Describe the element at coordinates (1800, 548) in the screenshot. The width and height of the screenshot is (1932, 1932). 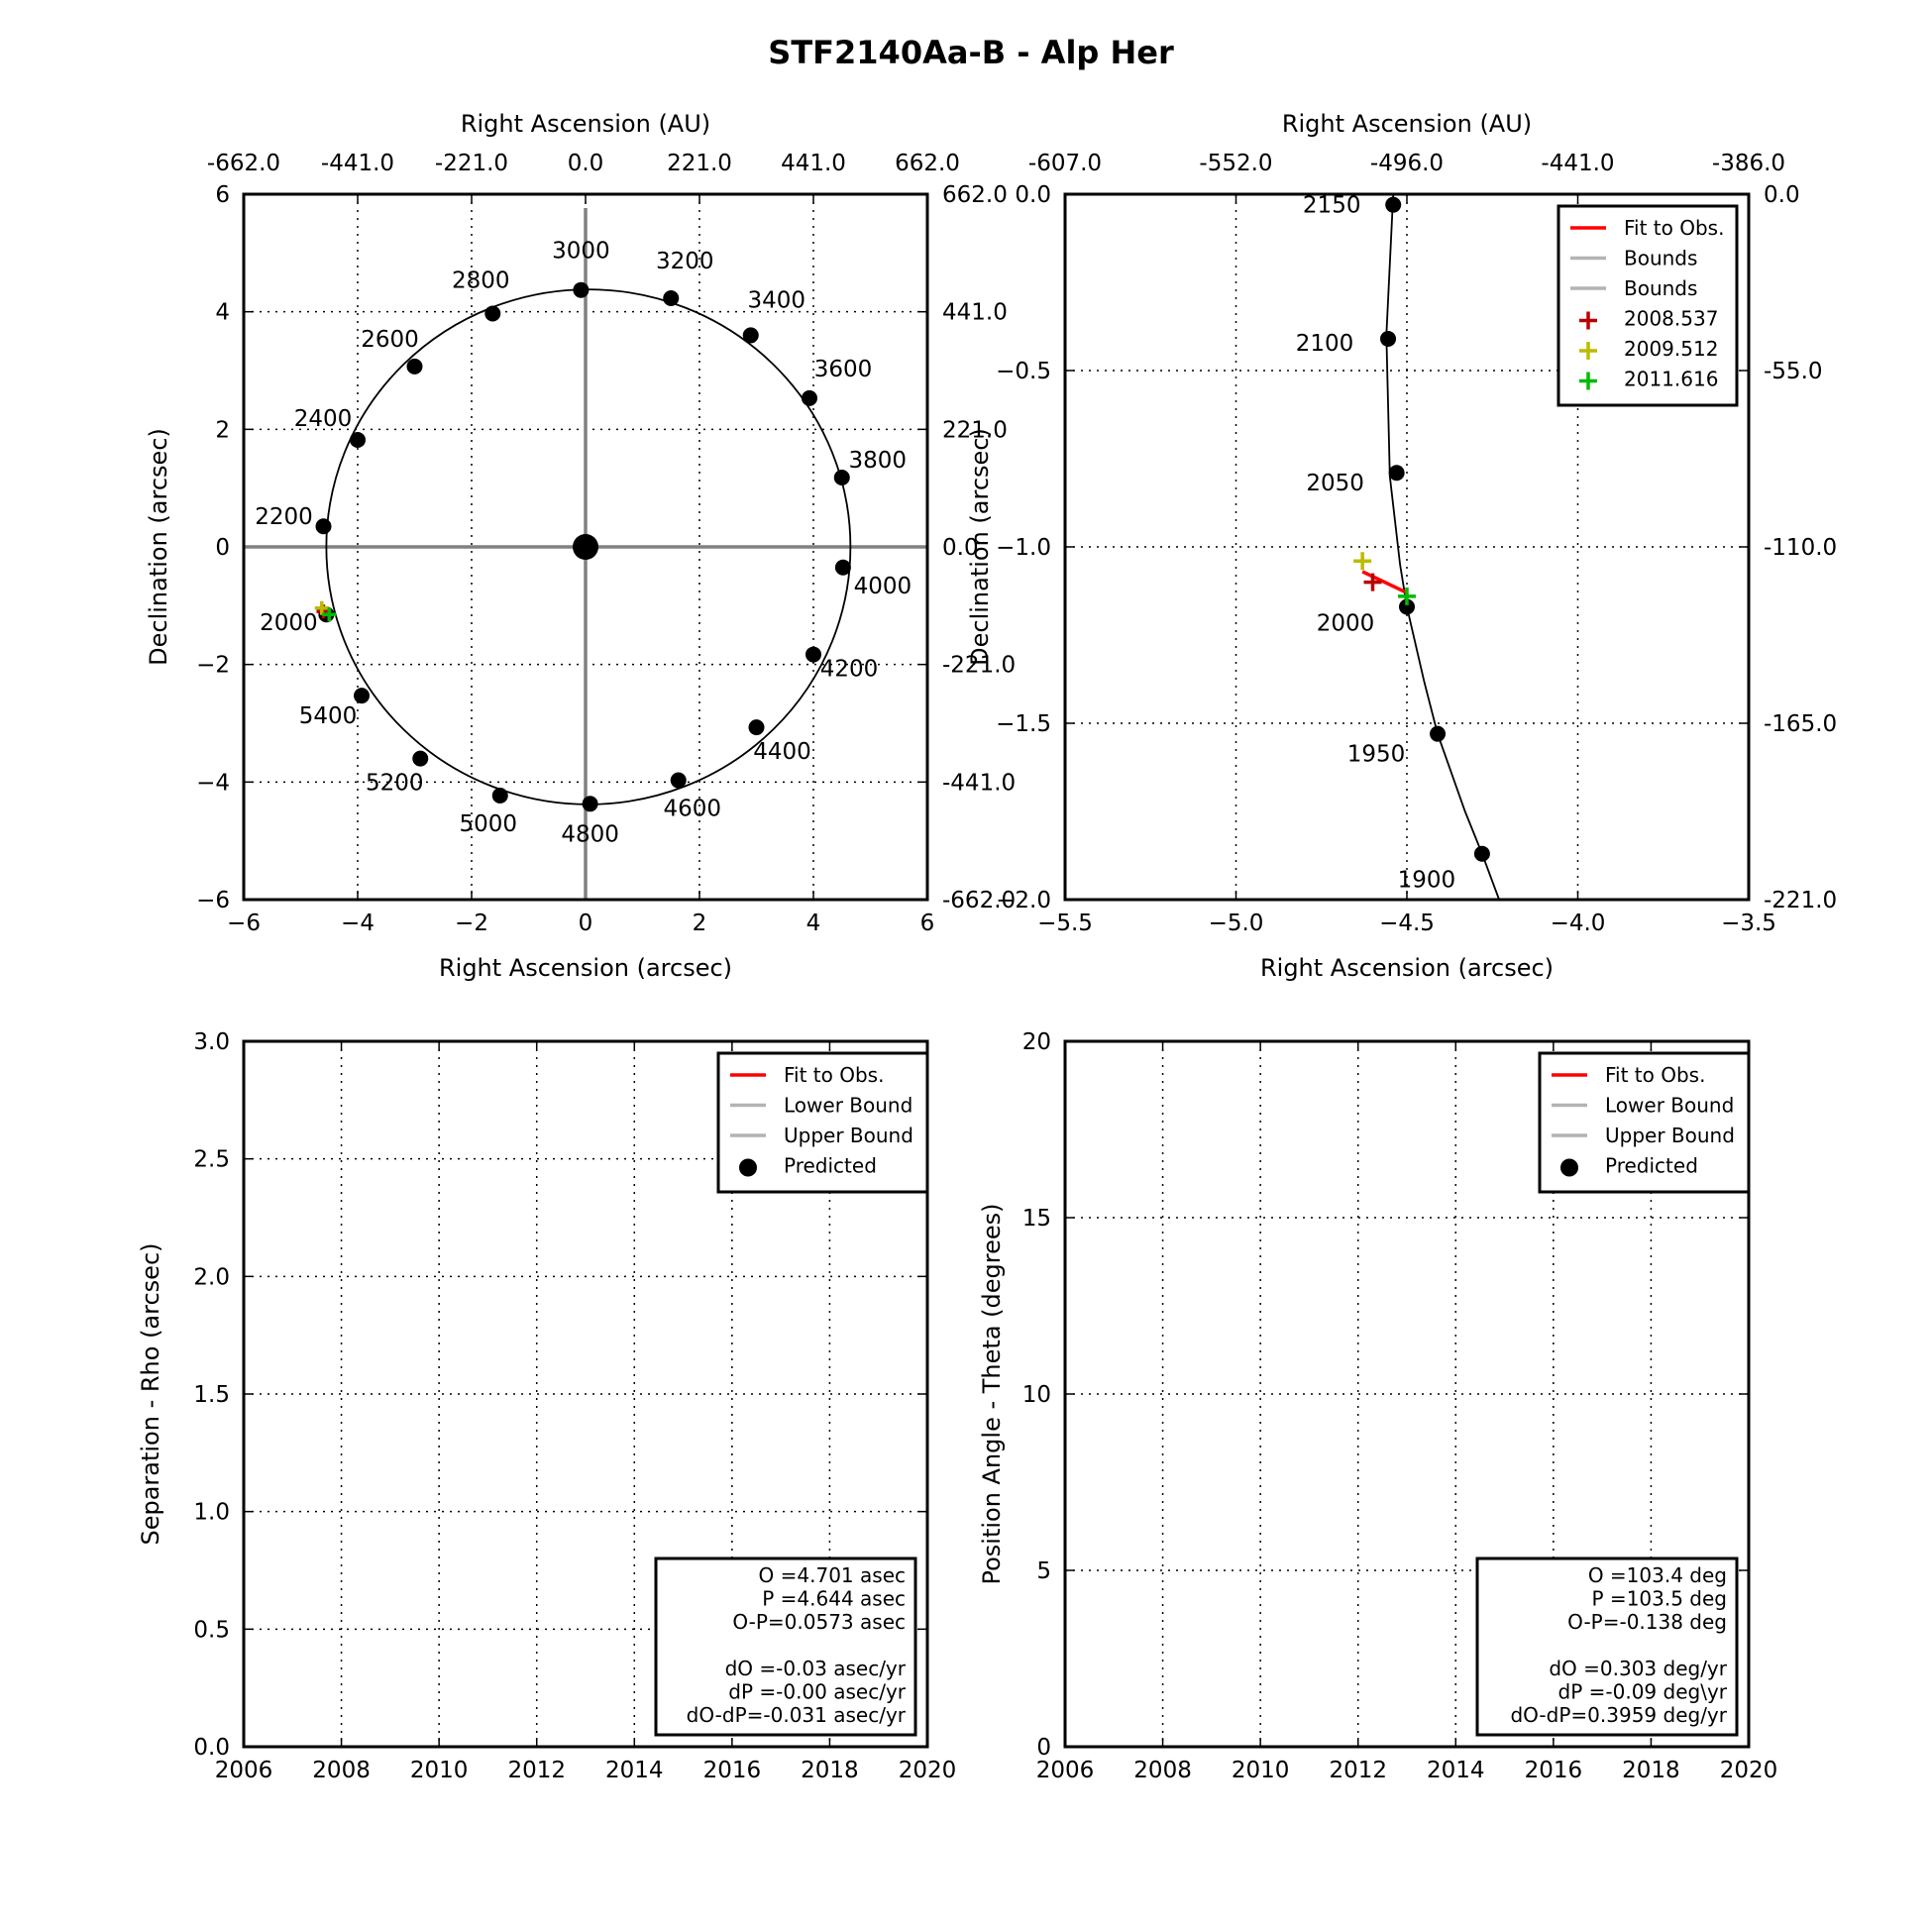
I see `right-tick-label: -110.0` at that location.